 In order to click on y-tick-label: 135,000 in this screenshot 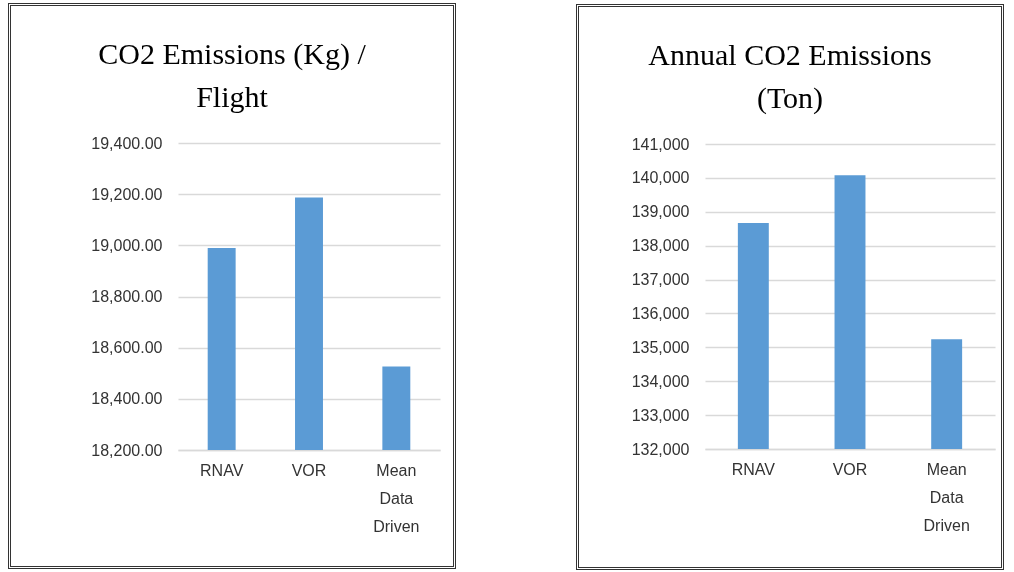, I will do `click(660, 347)`.